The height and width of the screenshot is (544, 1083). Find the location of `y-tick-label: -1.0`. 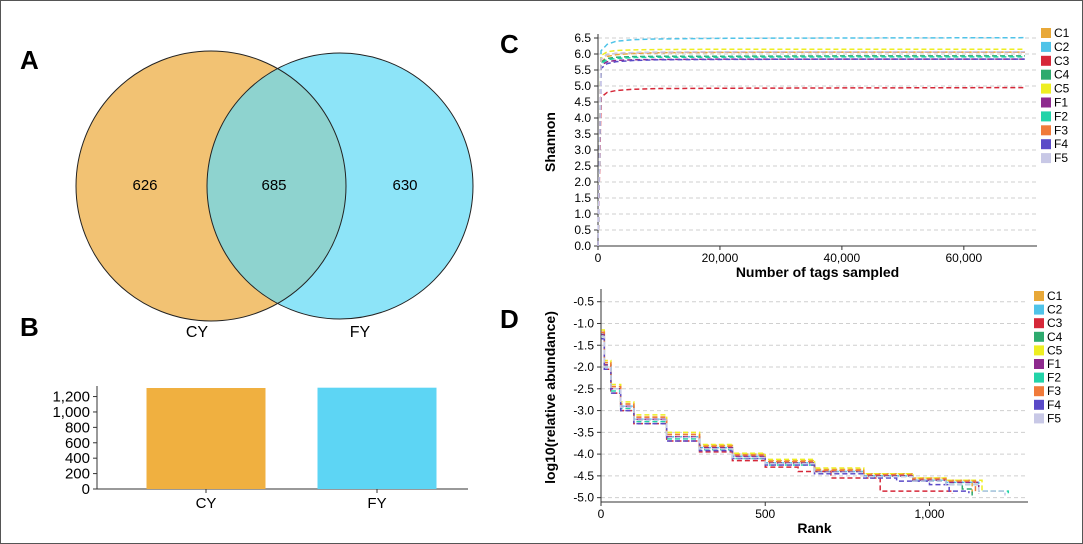

y-tick-label: -1.0 is located at coordinates (583, 323).